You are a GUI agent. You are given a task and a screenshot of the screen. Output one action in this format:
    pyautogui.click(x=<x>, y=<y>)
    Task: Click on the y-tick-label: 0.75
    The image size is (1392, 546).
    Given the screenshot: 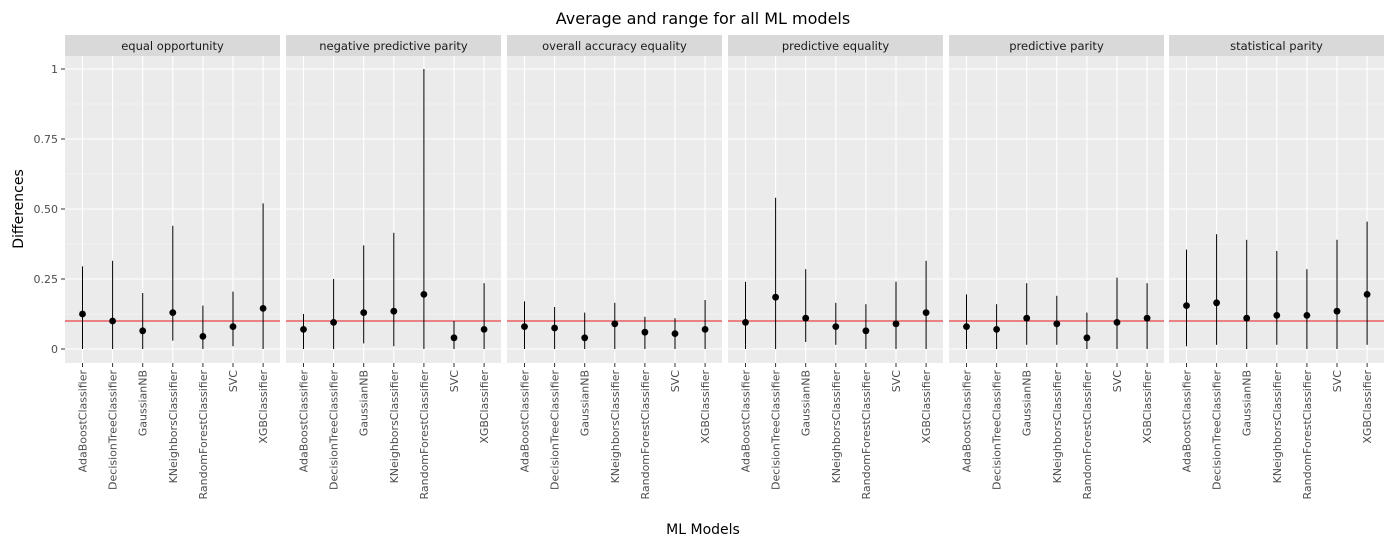 What is the action you would take?
    pyautogui.click(x=46, y=139)
    